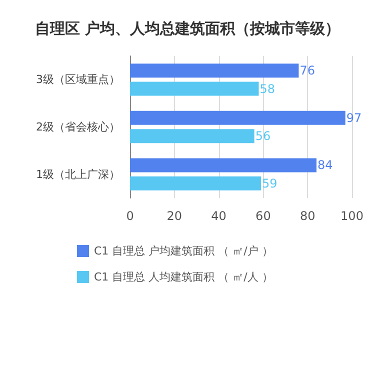 The width and height of the screenshot is (379, 366). I want to click on x-tick-label: 40, so click(218, 216).